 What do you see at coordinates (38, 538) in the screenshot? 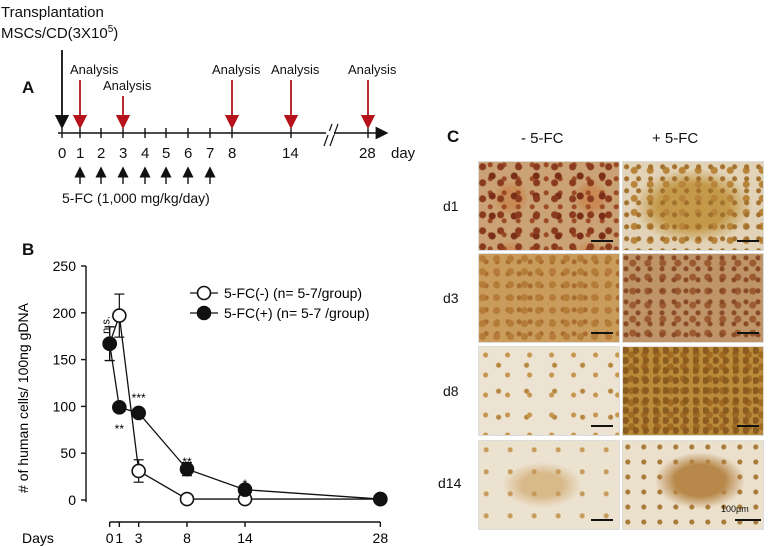
I see `x-axis-label: Days` at bounding box center [38, 538].